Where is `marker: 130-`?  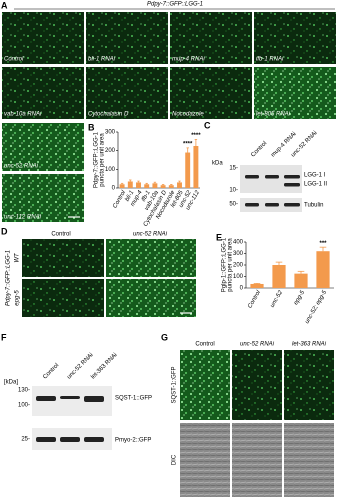
marker: 130- is located at coordinates (24, 391).